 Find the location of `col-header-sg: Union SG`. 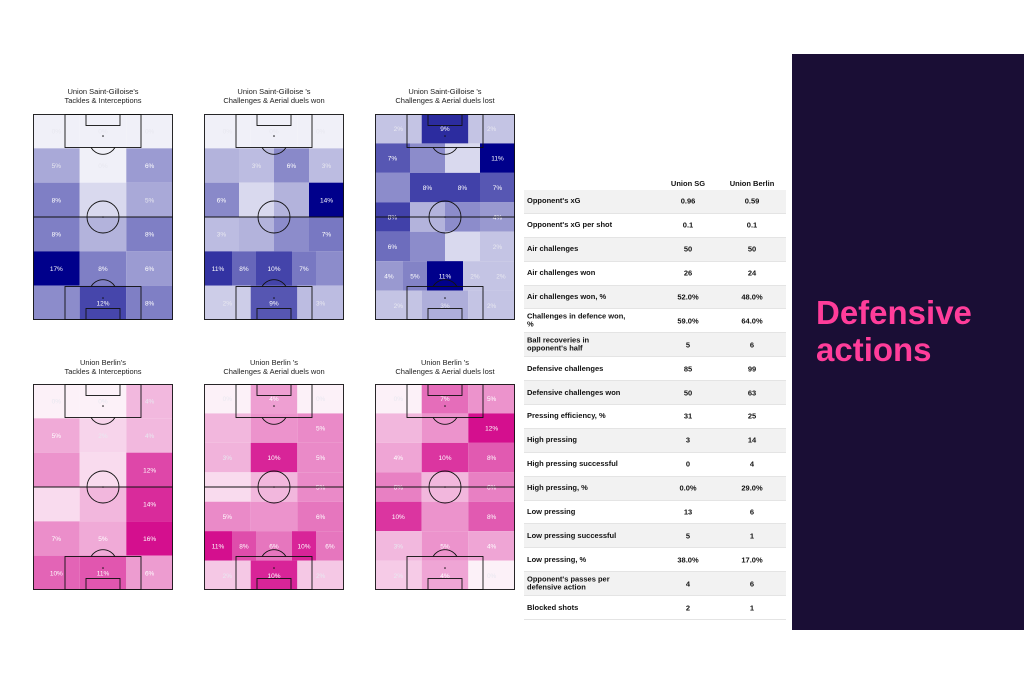

col-header-sg: Union SG is located at coordinates (688, 183).